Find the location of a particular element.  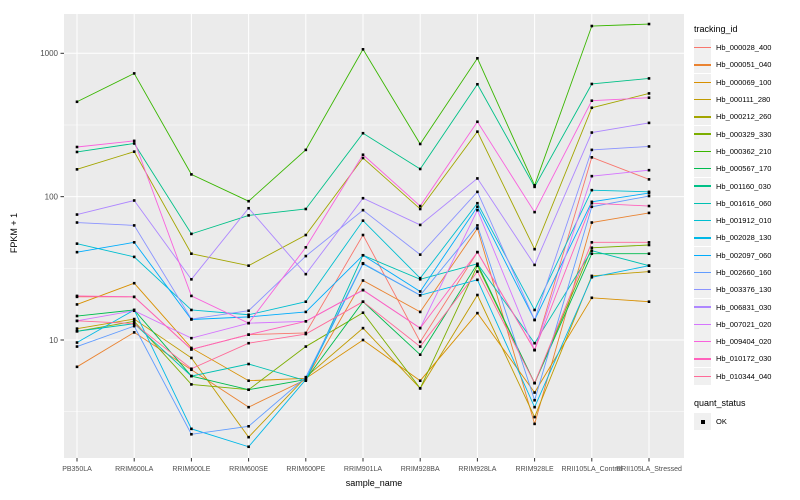

x-tick-label: RRIM928LA is located at coordinates (477, 469).